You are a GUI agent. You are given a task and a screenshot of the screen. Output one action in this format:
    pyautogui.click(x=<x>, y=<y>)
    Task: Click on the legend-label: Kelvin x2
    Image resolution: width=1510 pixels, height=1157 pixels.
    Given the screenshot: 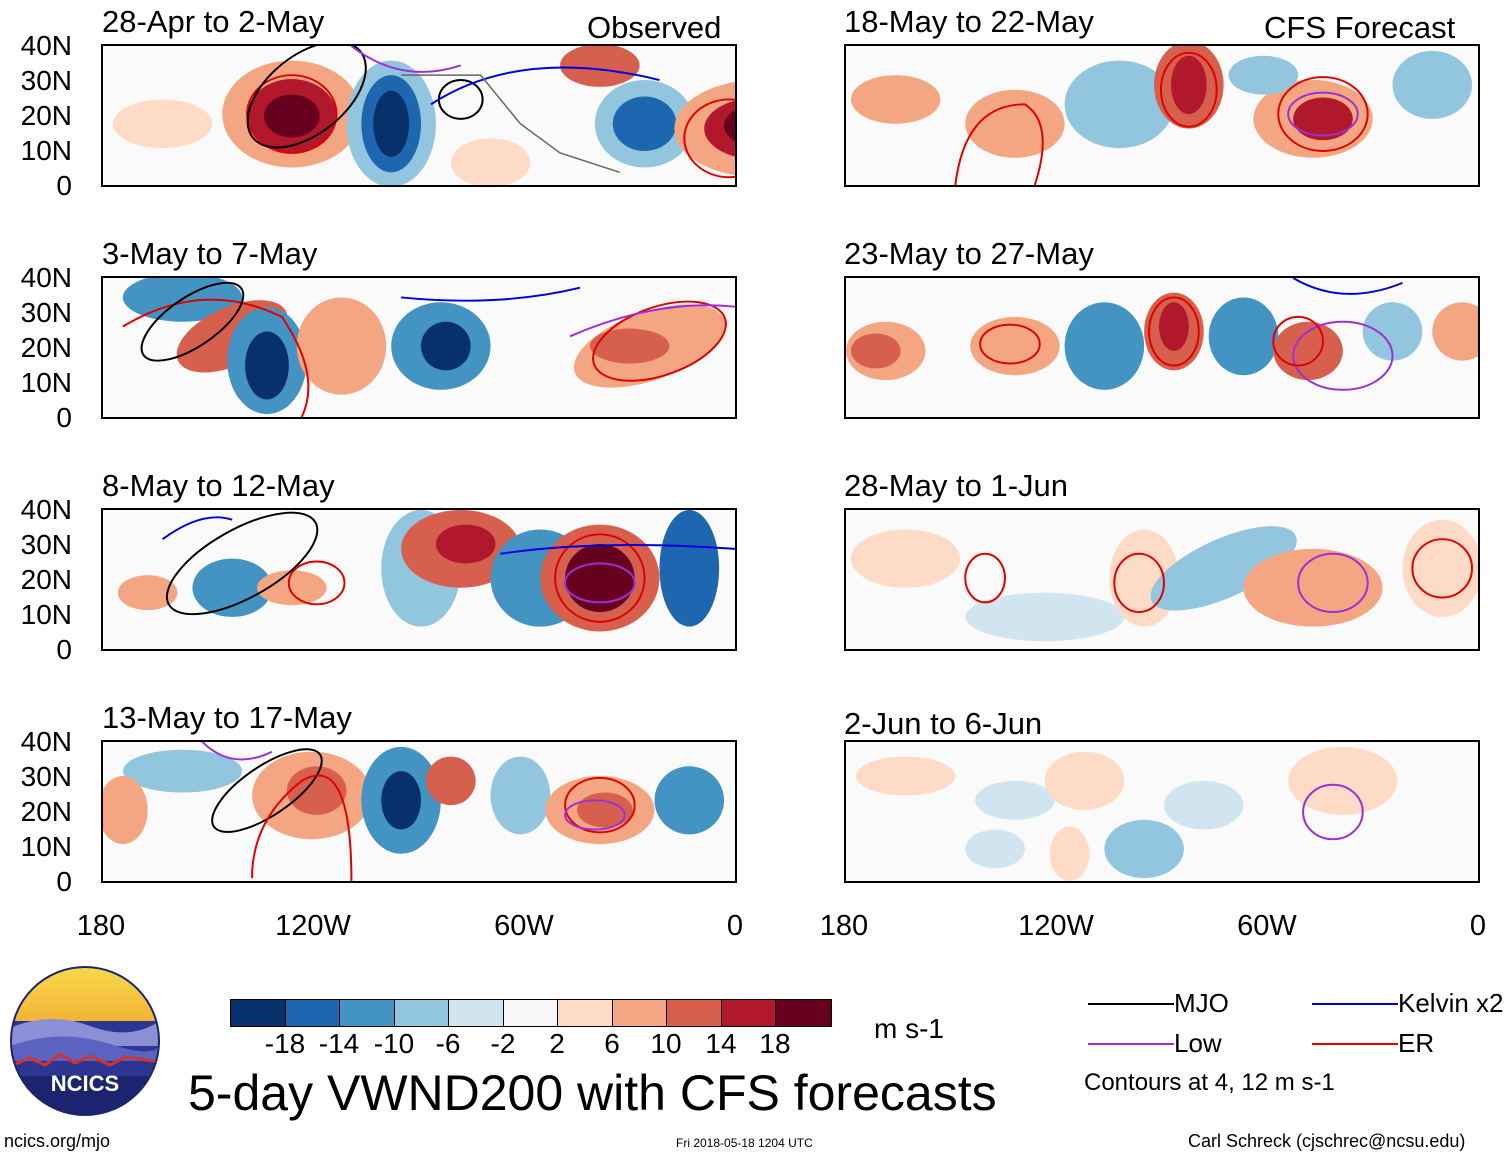 What is the action you would take?
    pyautogui.click(x=1451, y=1003)
    